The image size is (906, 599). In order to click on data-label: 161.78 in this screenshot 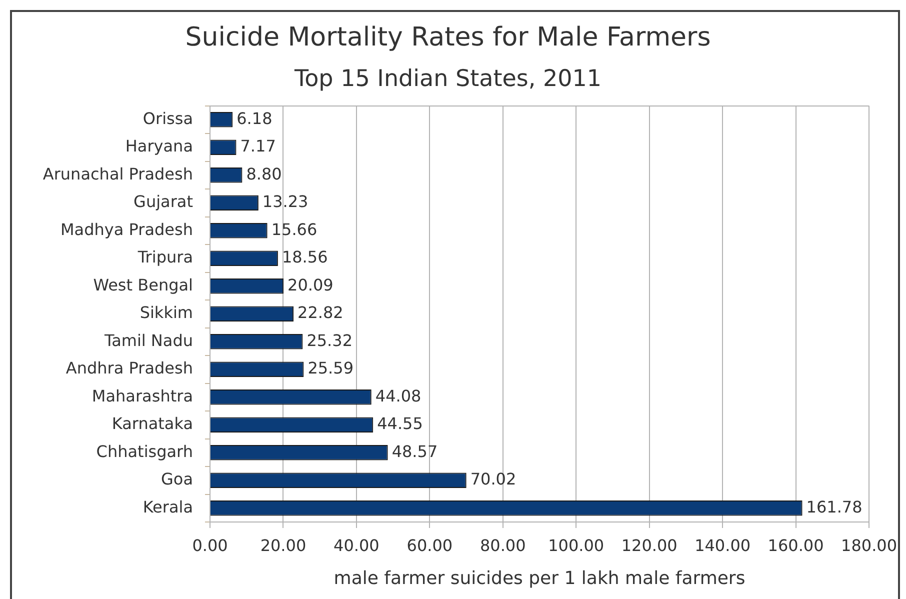, I will do `click(834, 506)`.